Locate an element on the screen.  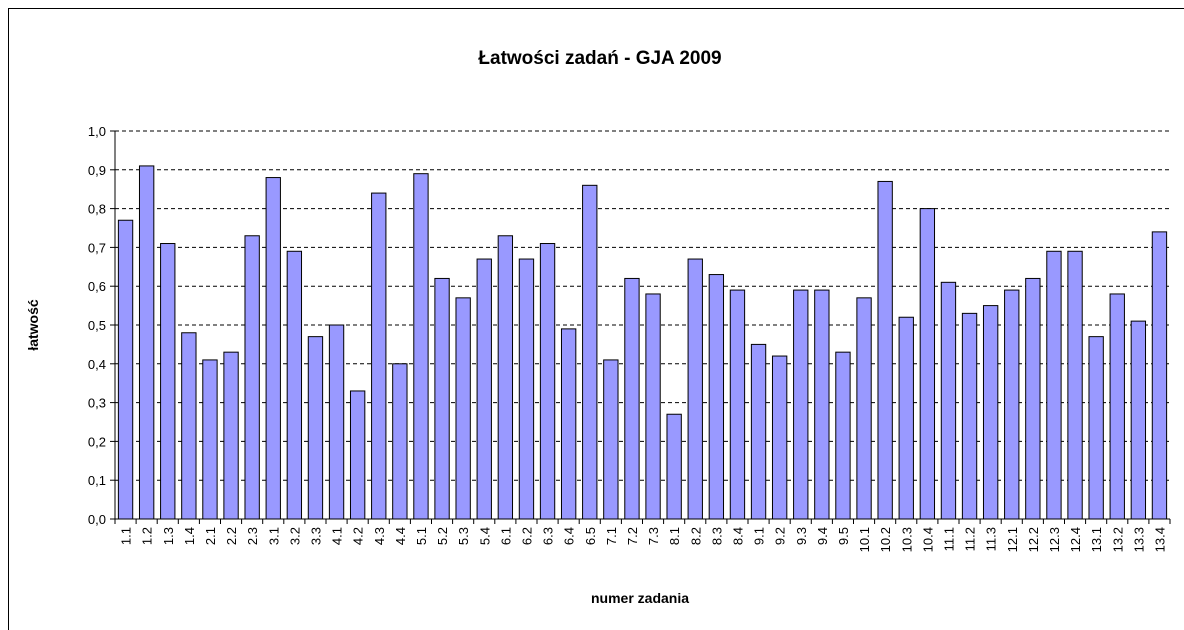
y-tick-label: 0,9 is located at coordinates (97, 170).